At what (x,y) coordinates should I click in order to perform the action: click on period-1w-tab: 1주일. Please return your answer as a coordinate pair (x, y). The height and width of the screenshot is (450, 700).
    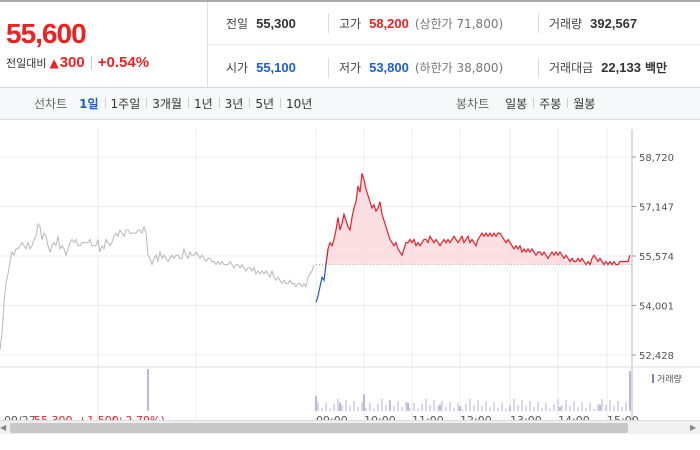
    Looking at the image, I should click on (125, 103).